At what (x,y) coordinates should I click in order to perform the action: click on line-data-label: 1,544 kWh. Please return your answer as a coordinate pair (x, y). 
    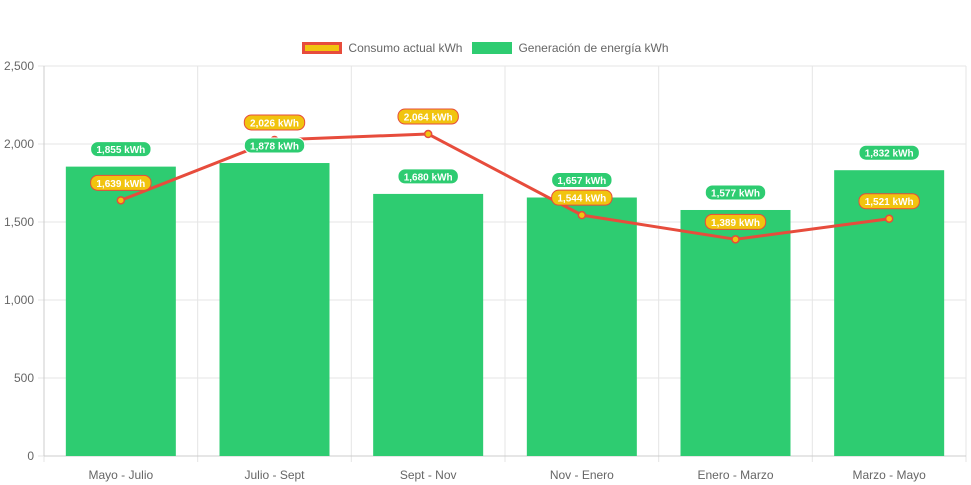
    Looking at the image, I should click on (581, 199).